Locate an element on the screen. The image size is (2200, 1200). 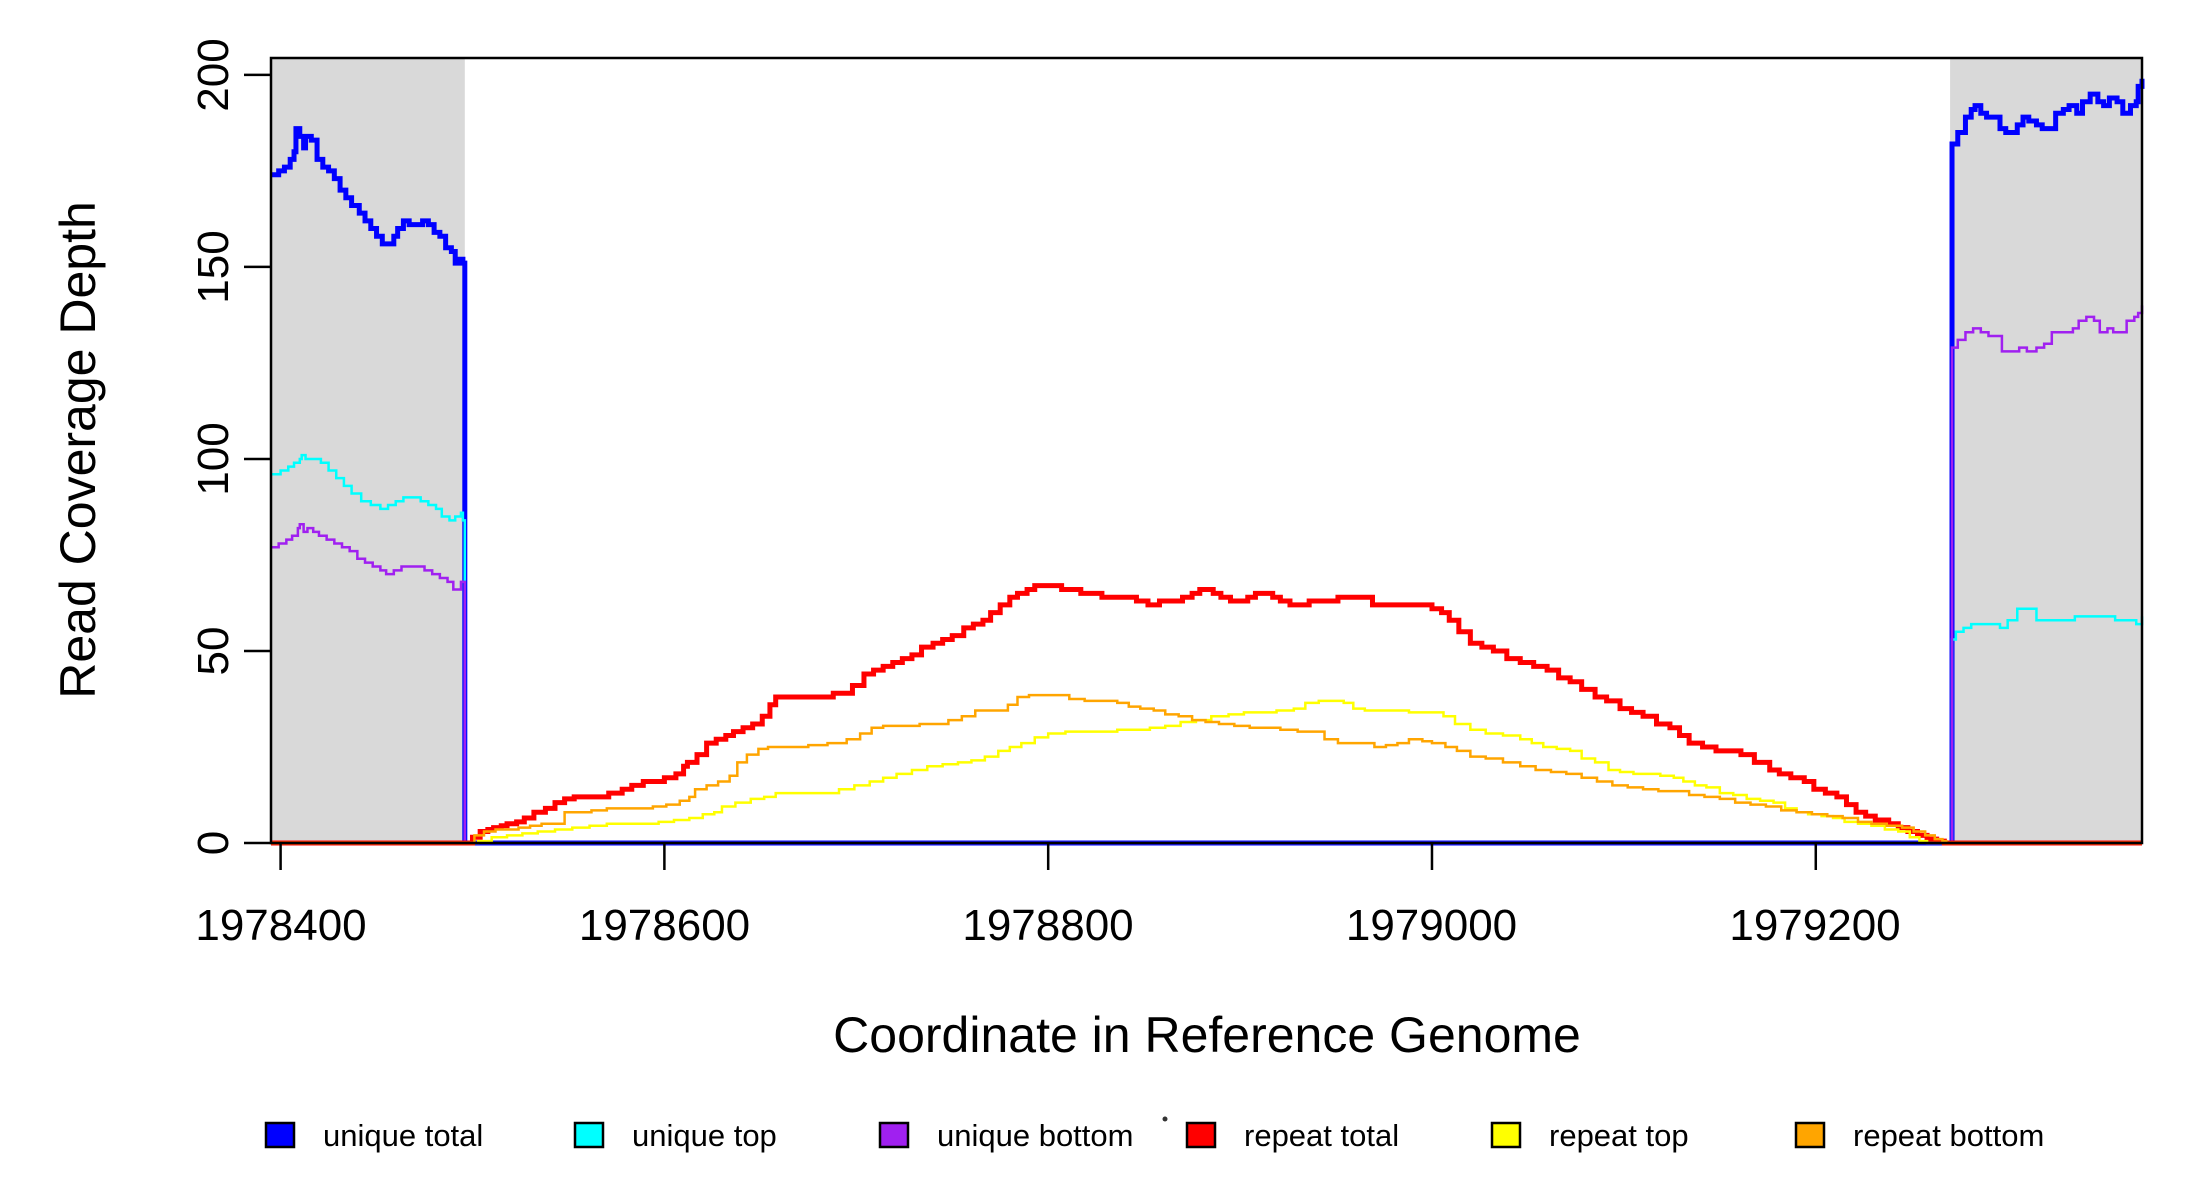
legend-label: repeat top is located at coordinates (1619, 1135).